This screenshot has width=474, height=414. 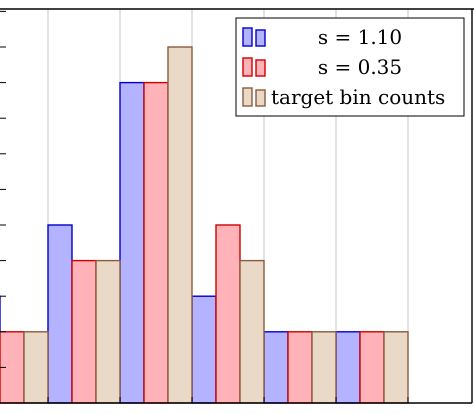 What do you see at coordinates (360, 37) in the screenshot?
I see `legend-label: s = 1.10` at bounding box center [360, 37].